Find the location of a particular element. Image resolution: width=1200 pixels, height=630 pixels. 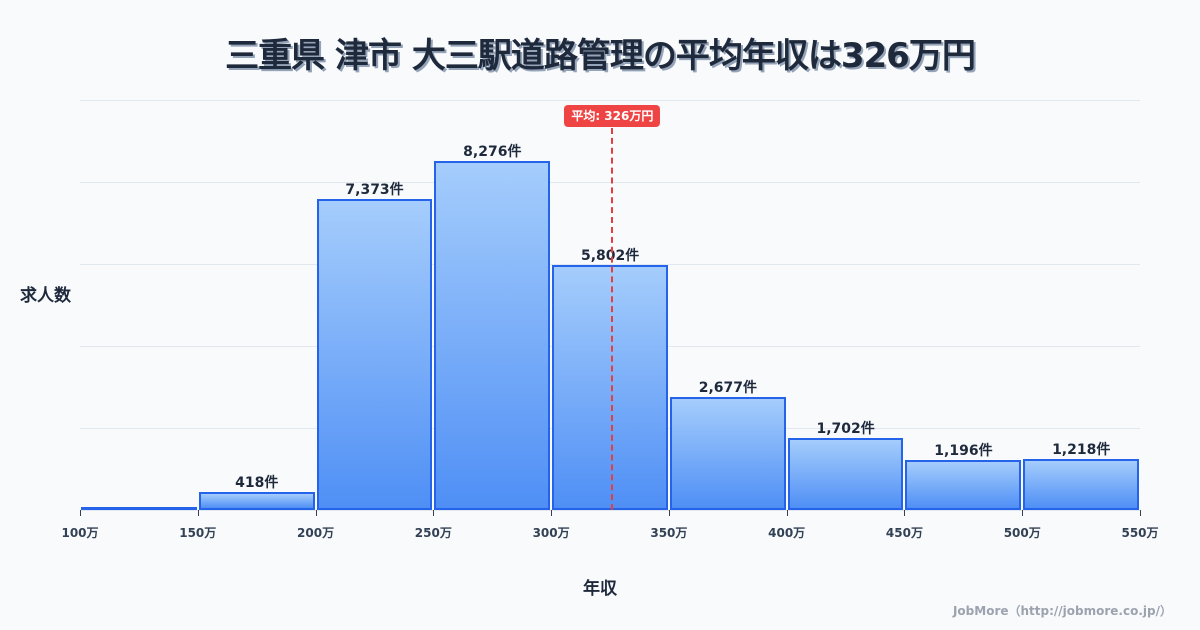

x-tick-label: 550万 is located at coordinates (1140, 533).